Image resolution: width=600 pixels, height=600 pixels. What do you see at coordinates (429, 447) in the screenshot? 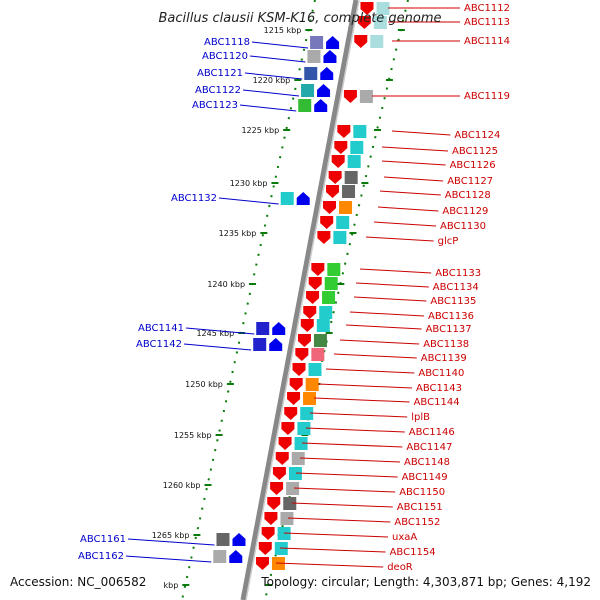
I see `forward-gene-label: ABC1147` at bounding box center [429, 447].